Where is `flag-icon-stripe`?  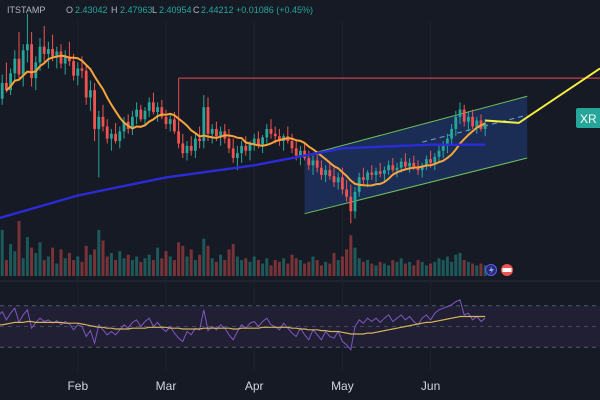
flag-icon-stripe is located at coordinates (507, 270).